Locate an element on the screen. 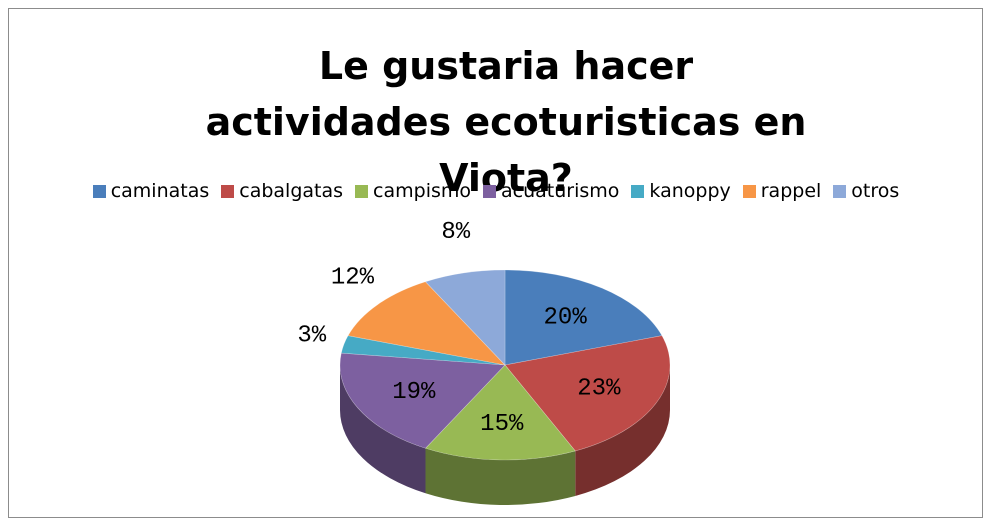 The height and width of the screenshot is (527, 992). legend-label: cabalgatas is located at coordinates (291, 191).